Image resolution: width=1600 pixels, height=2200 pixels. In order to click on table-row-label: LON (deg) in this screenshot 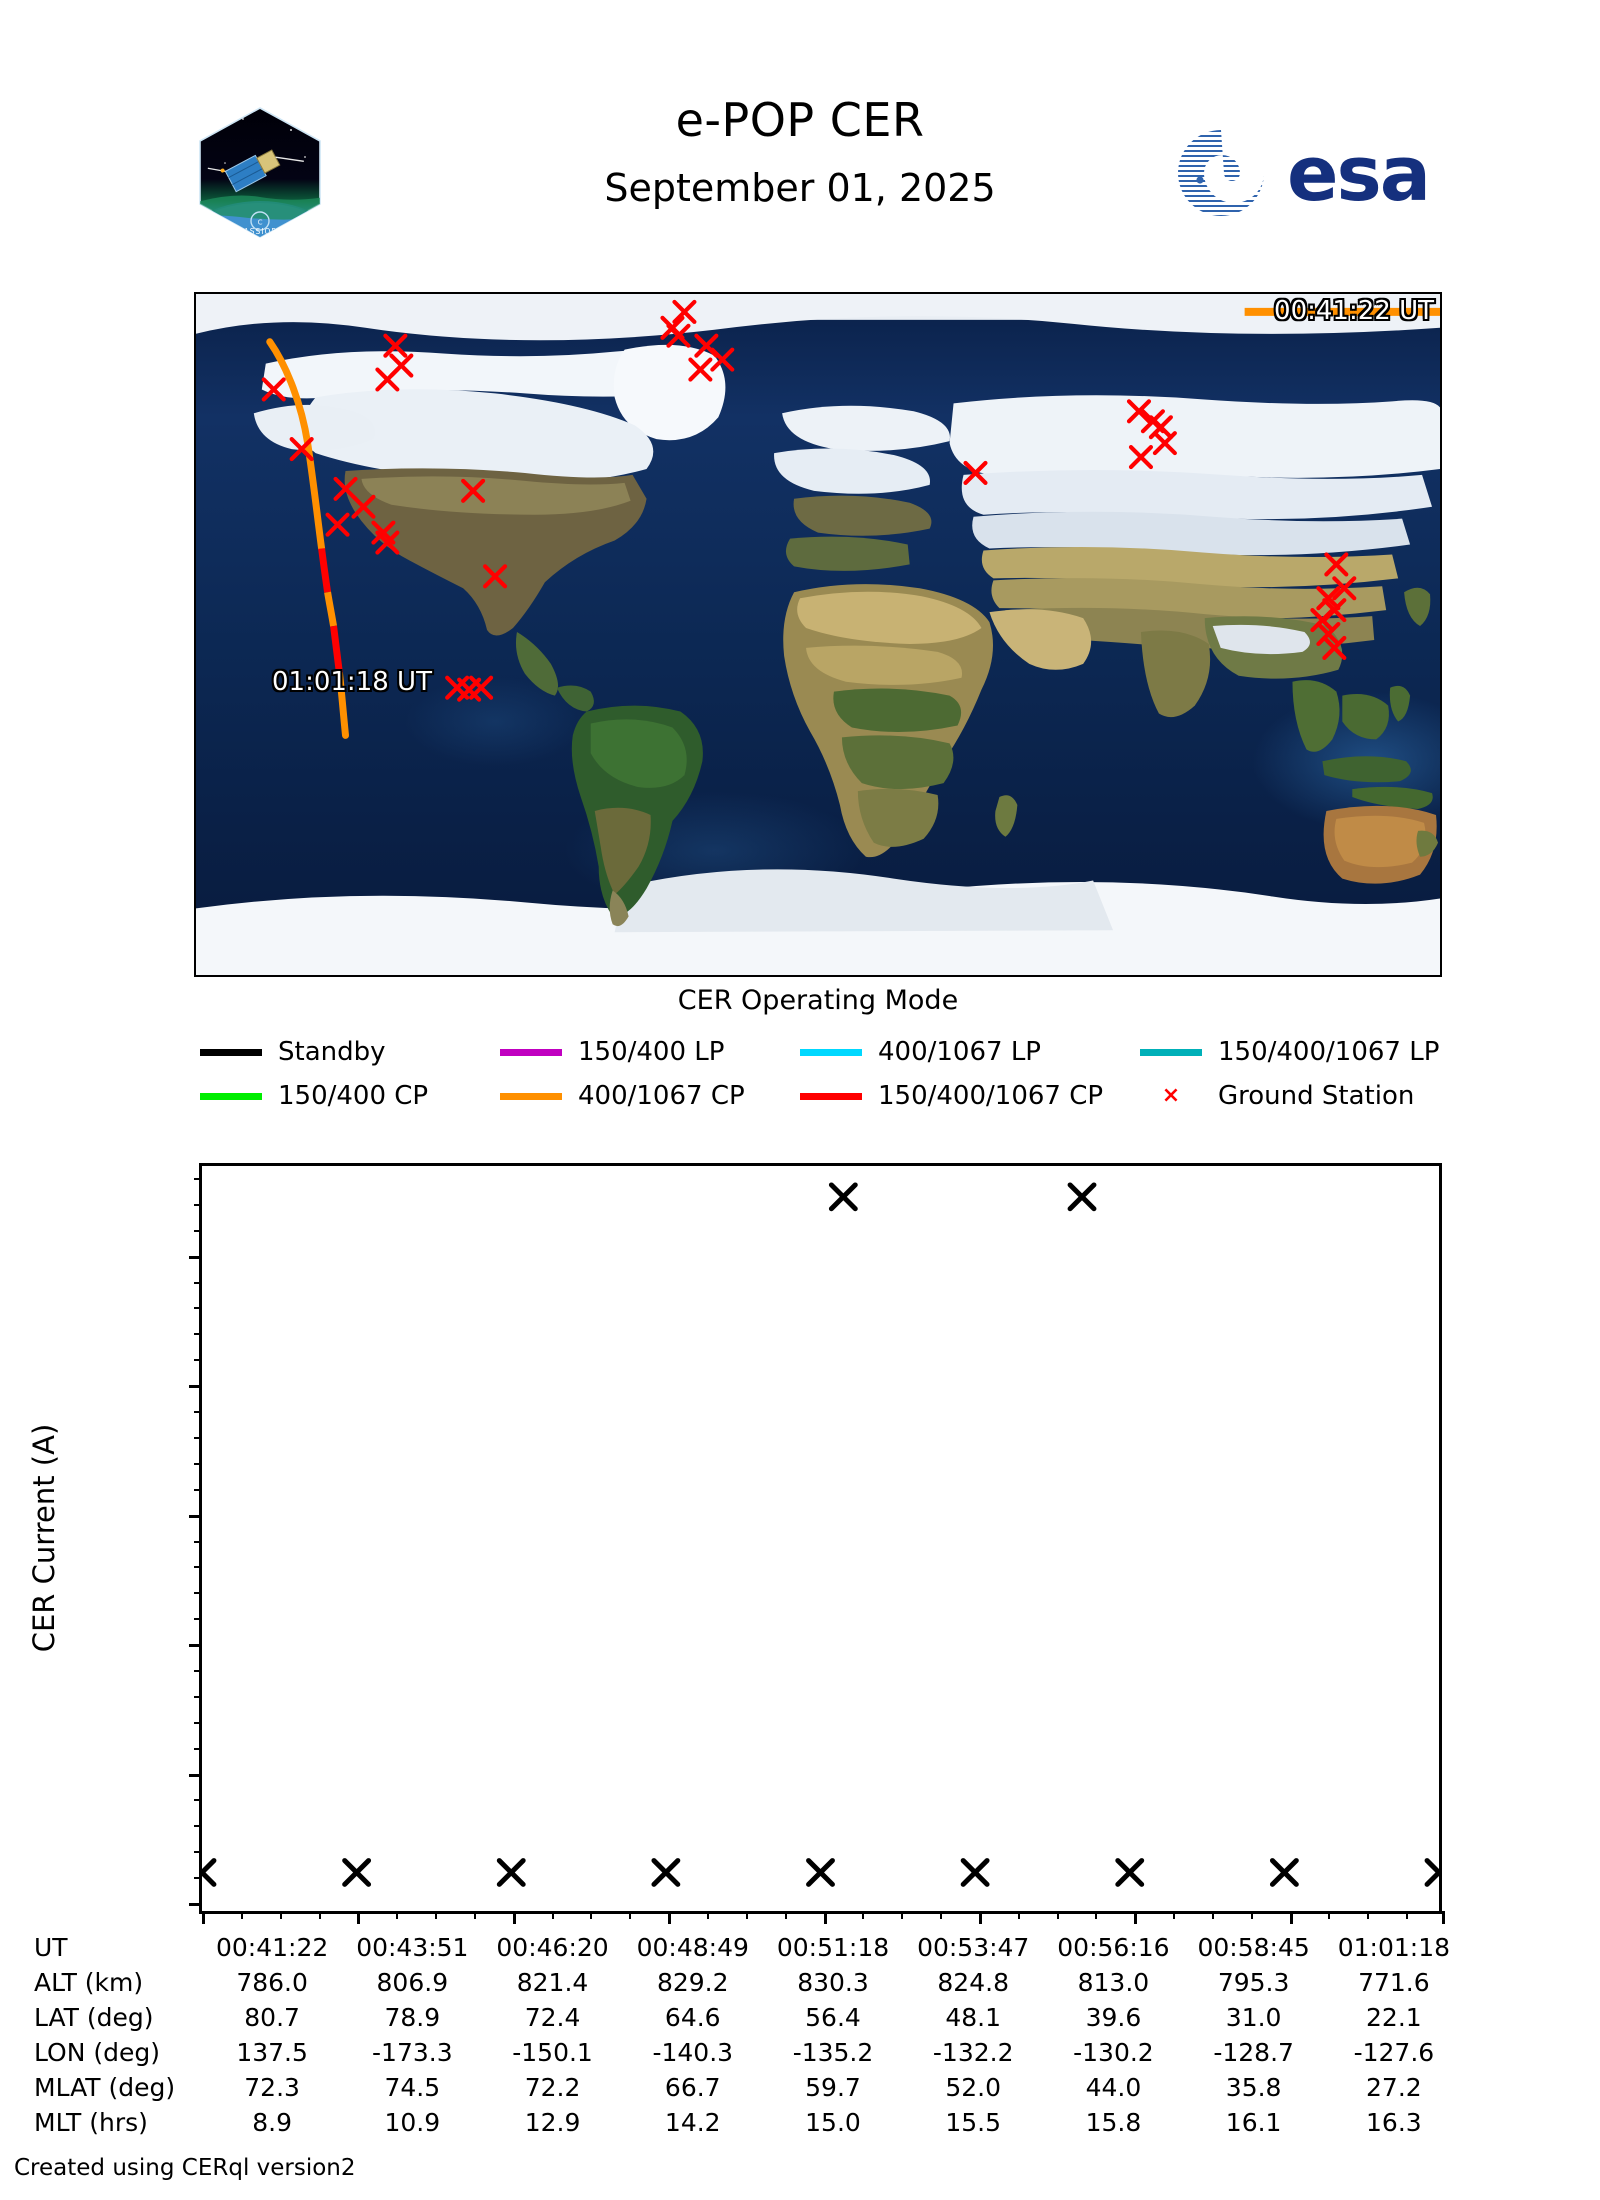, I will do `click(97, 2052)`.